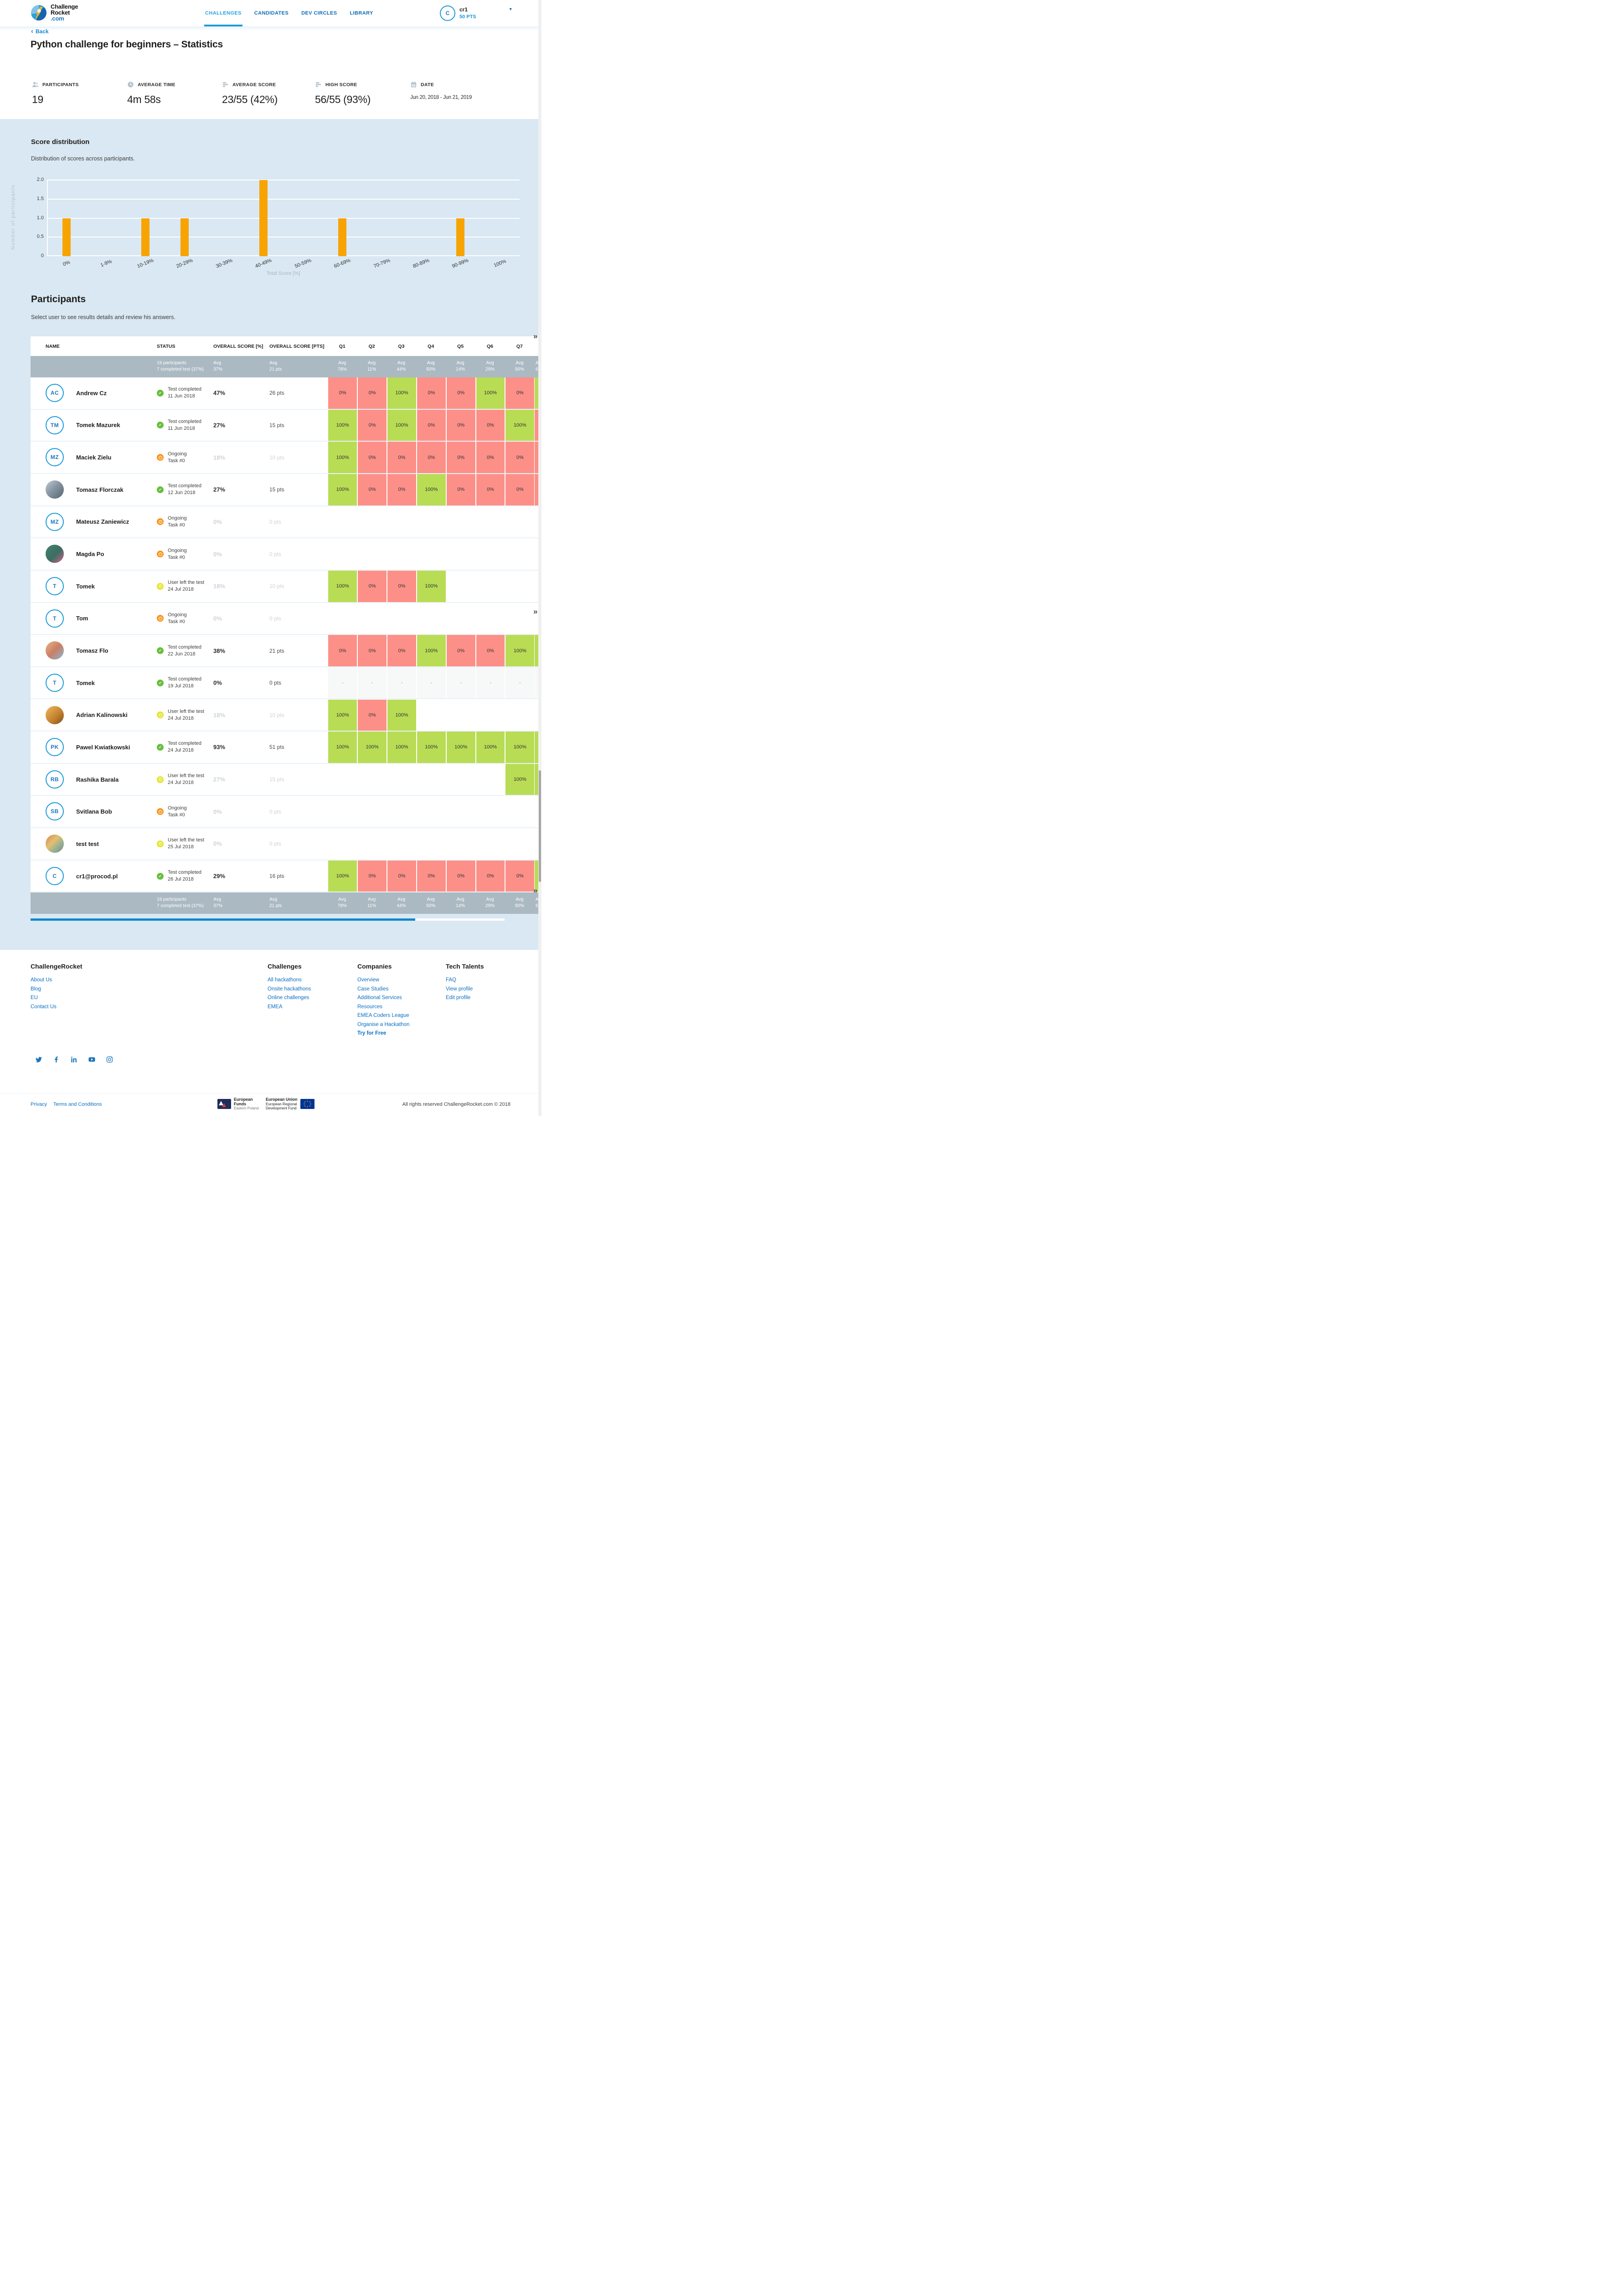 The image size is (1624, 2279). Describe the element at coordinates (109, 1059) in the screenshot. I see `instagram-icon` at that location.